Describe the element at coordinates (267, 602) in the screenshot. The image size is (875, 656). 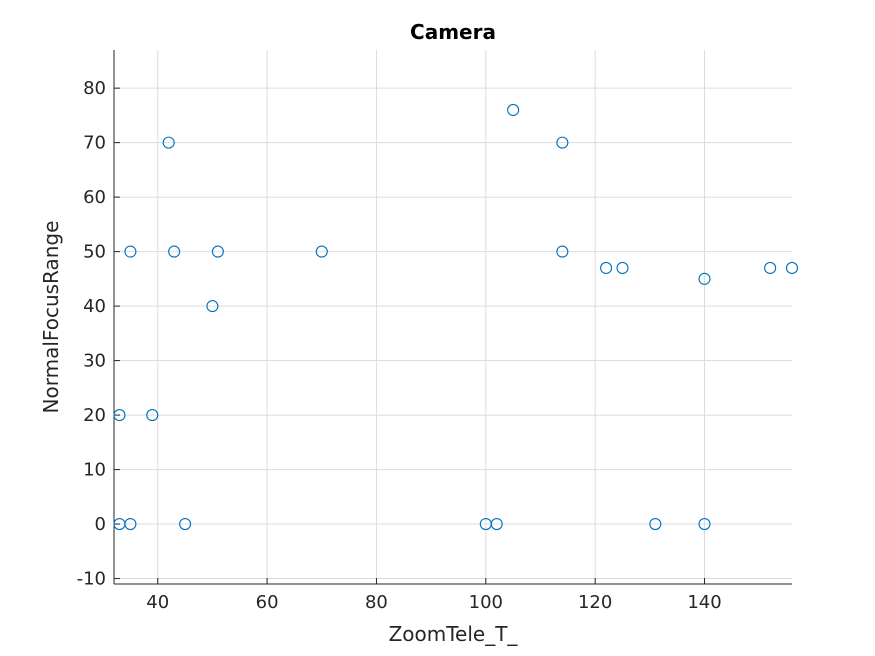
I see `x-tick-label: 60` at that location.